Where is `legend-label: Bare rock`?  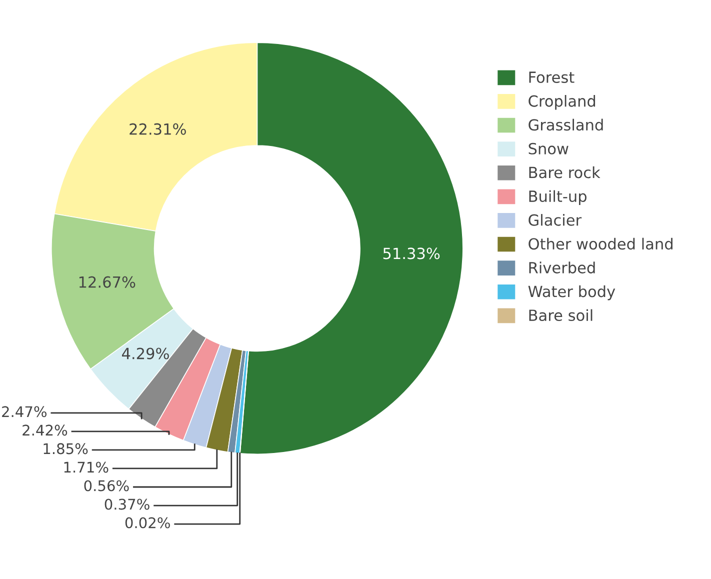
legend-label: Bare rock is located at coordinates (564, 172).